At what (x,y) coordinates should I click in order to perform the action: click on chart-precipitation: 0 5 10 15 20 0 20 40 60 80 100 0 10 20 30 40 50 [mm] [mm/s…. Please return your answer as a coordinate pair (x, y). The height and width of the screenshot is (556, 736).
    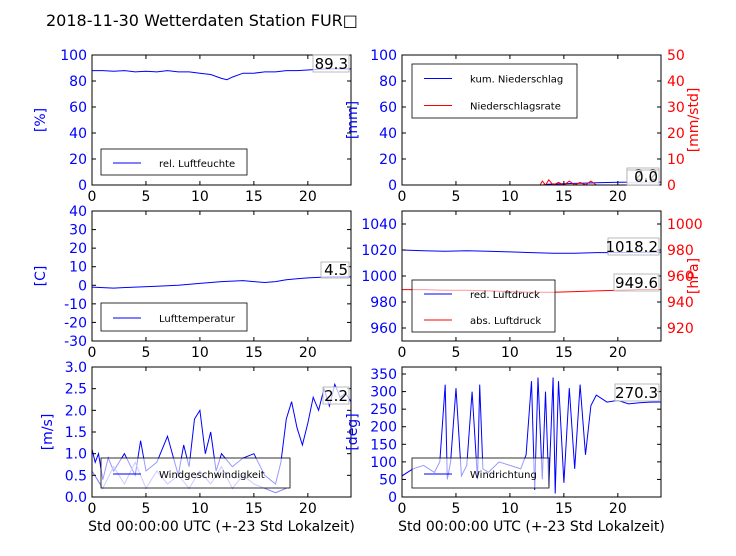
    Looking at the image, I should click on (523, 126).